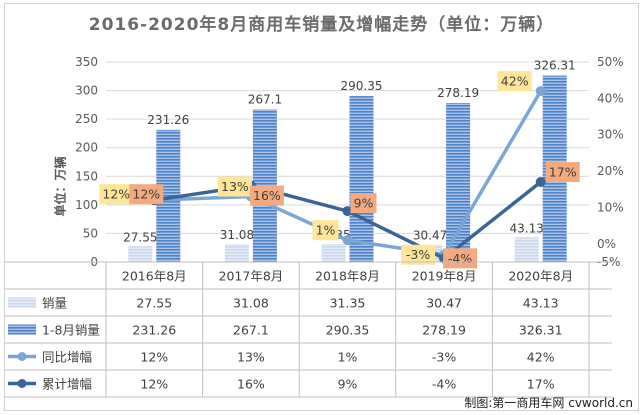 The width and height of the screenshot is (643, 415). Describe the element at coordinates (610, 207) in the screenshot. I see `y2-tick-label: 10%` at that location.